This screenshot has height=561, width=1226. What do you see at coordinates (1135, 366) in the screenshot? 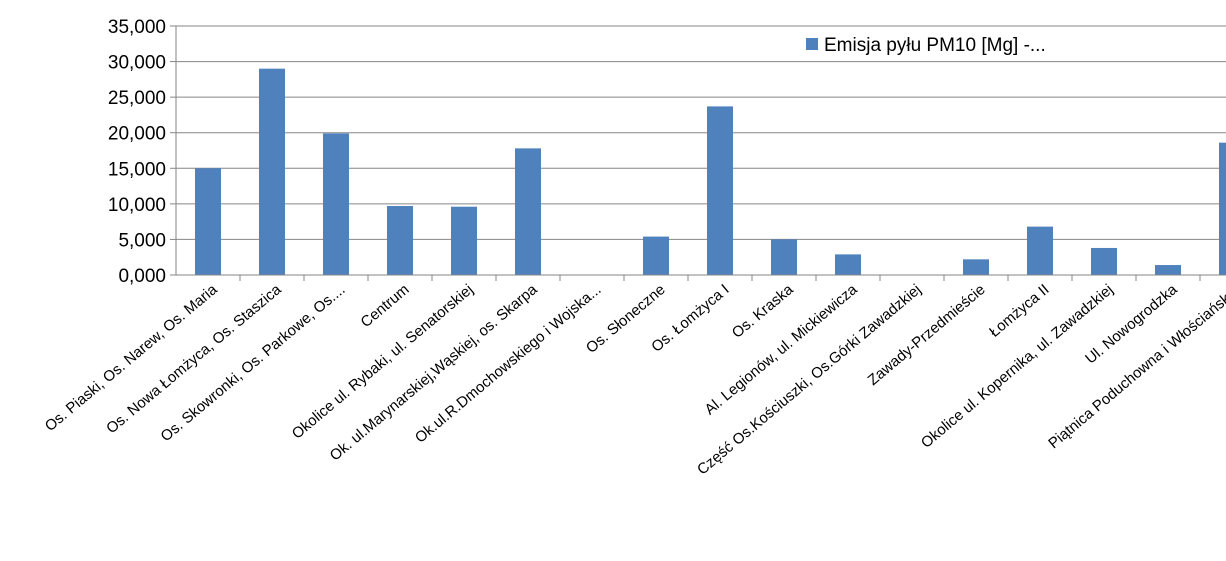
I see `x-tick-label: Piątnica Poduchowna i Włościańska*` at bounding box center [1135, 366].